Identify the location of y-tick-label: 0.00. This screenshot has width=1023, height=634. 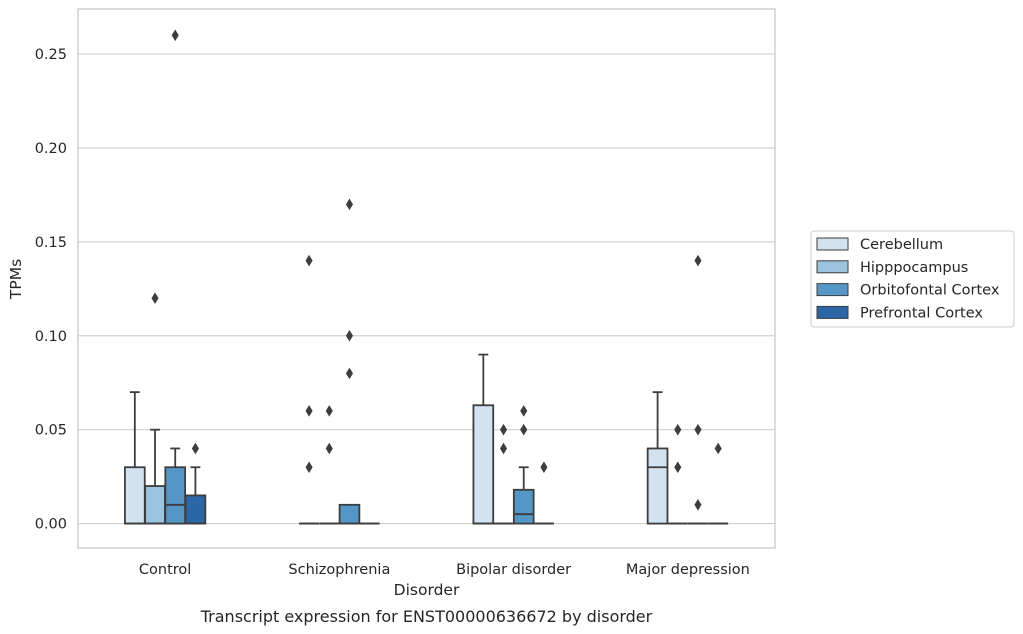
(51, 525).